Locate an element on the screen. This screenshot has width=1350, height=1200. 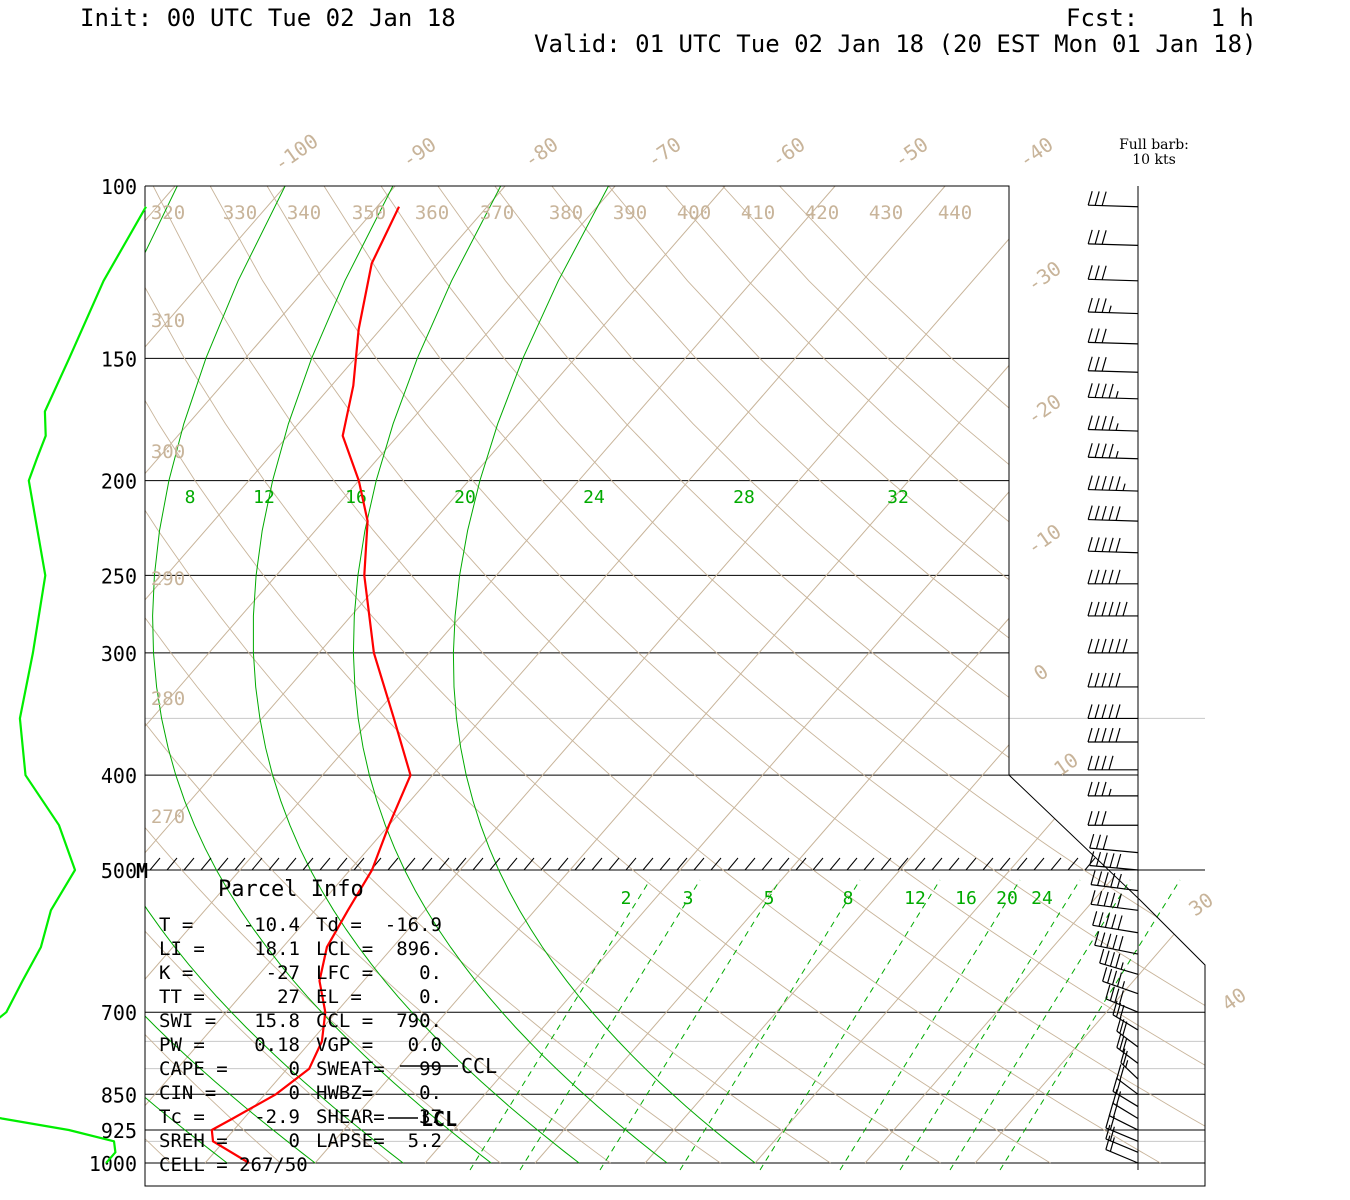
mark-500: M is located at coordinates (142, 871).